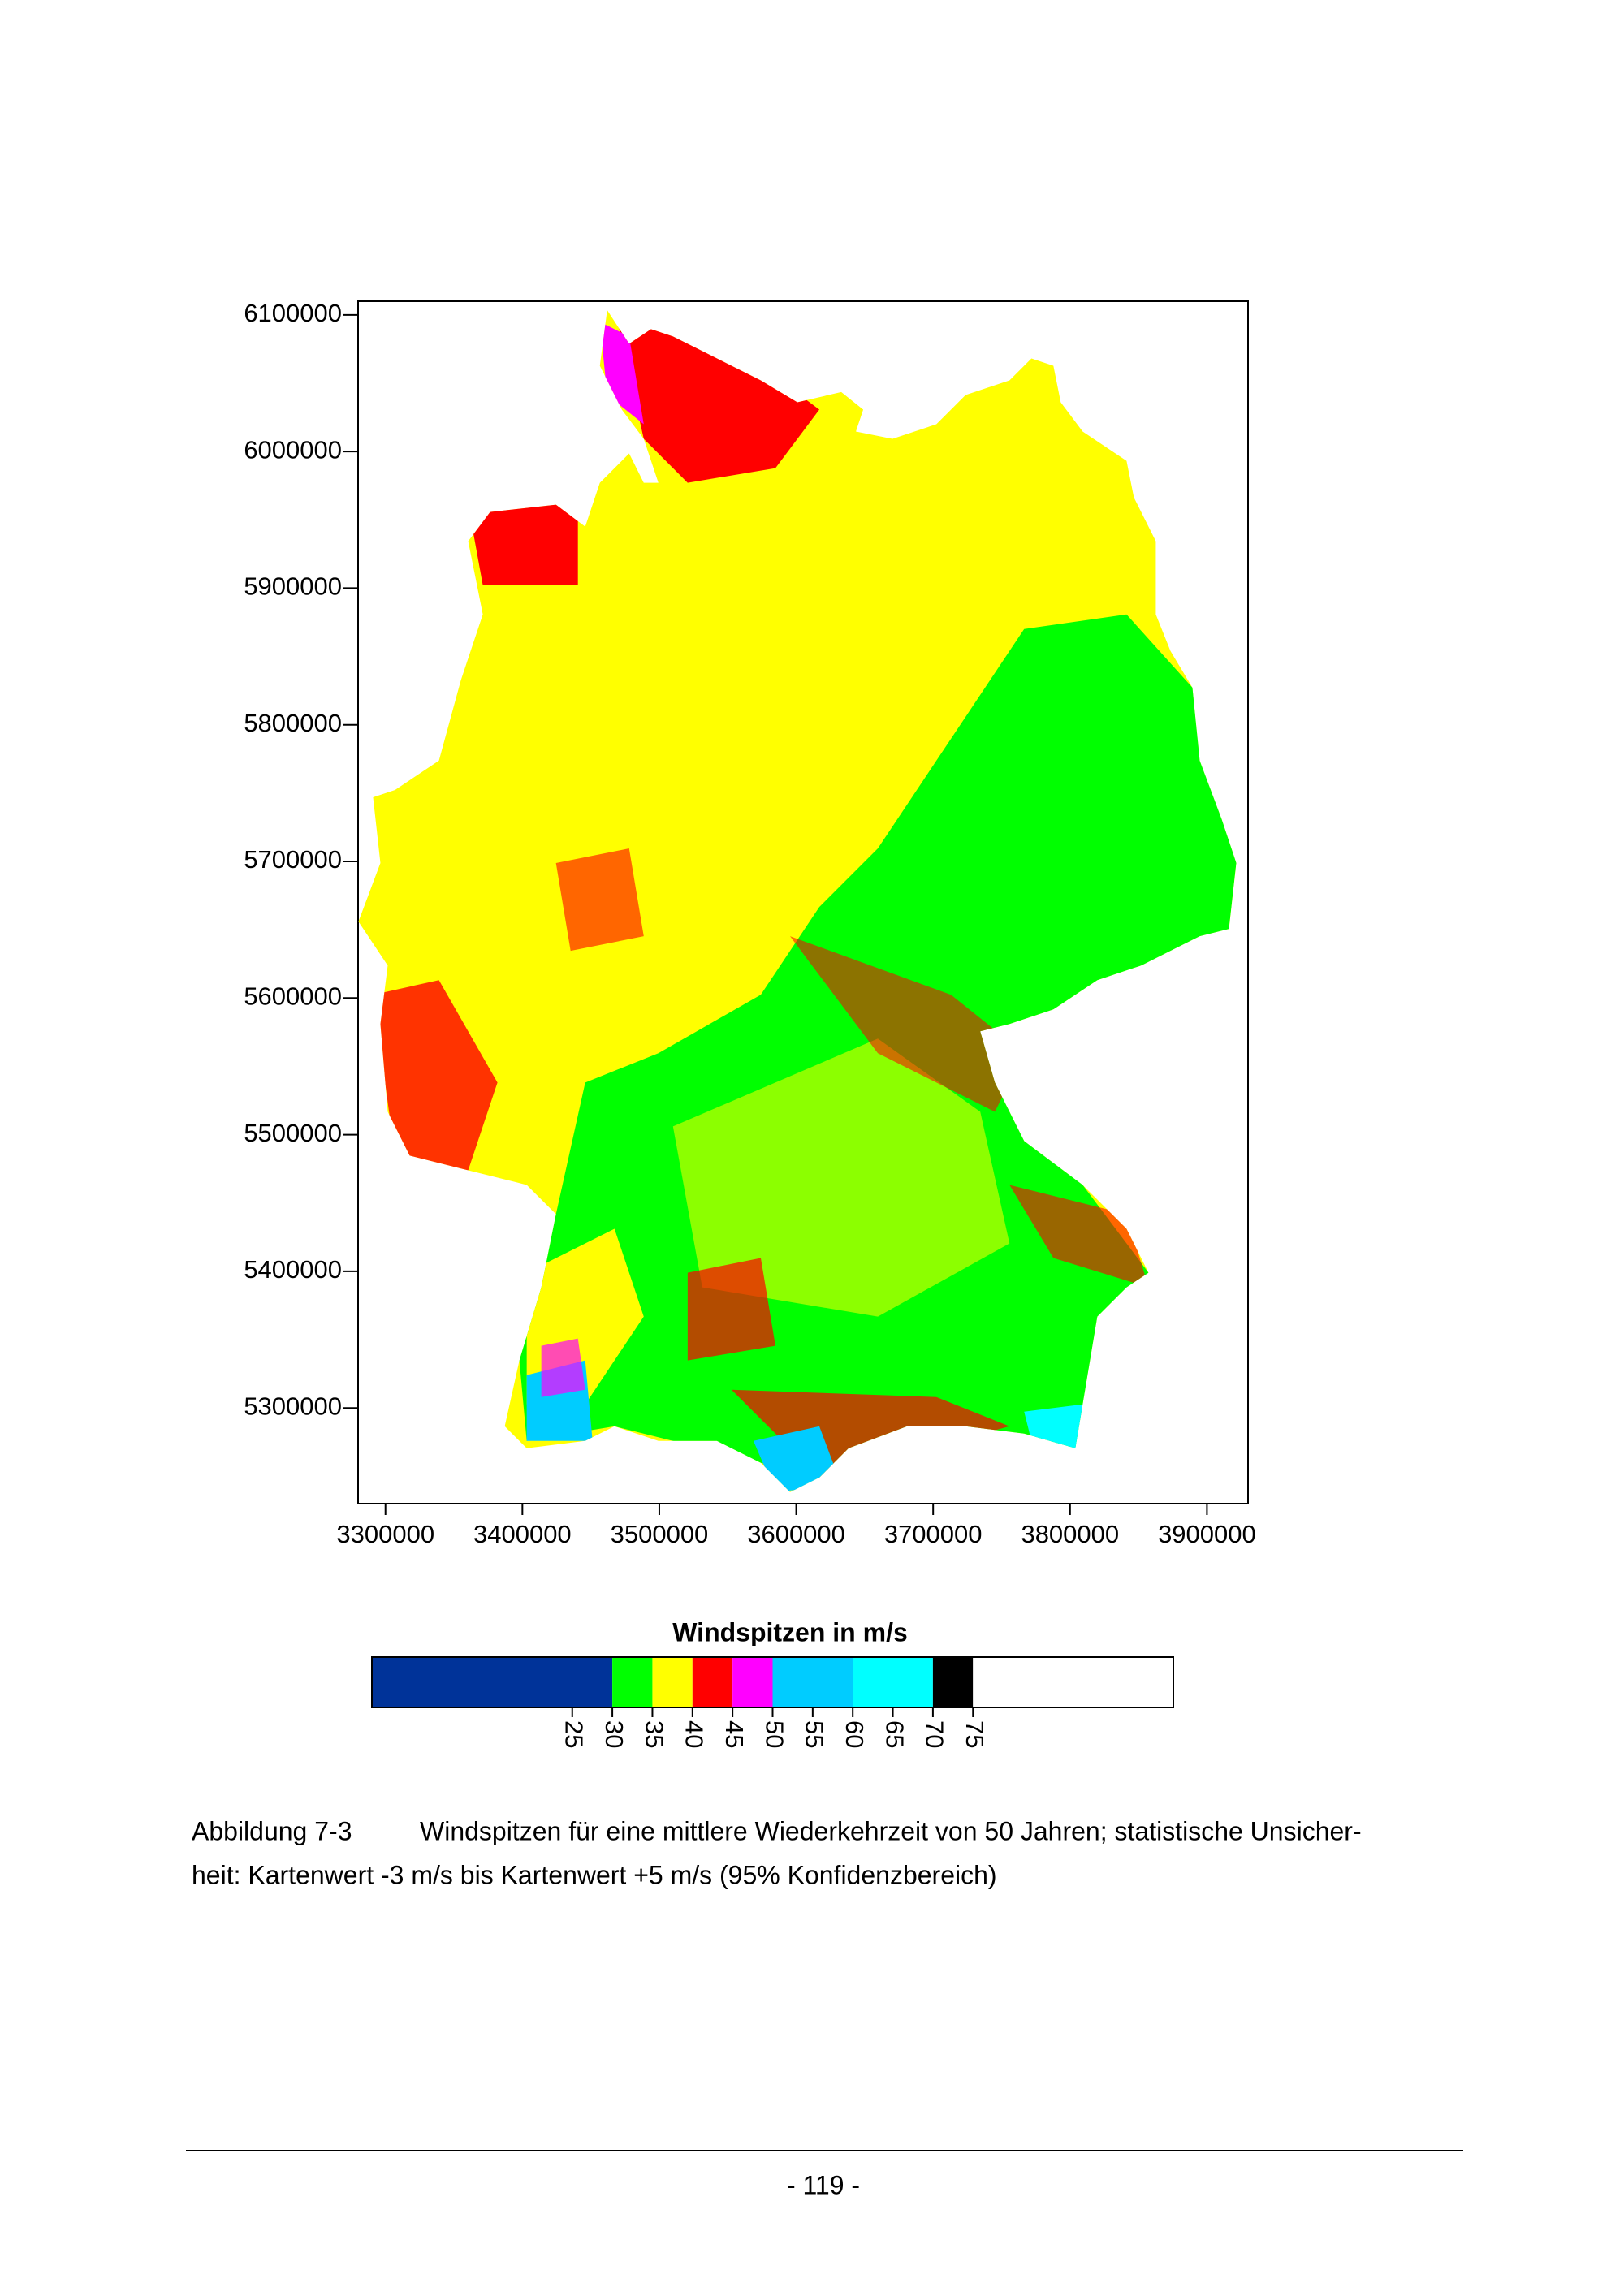  Describe the element at coordinates (855, 1734) in the screenshot. I see `colorbar-tick-label: 60` at that location.